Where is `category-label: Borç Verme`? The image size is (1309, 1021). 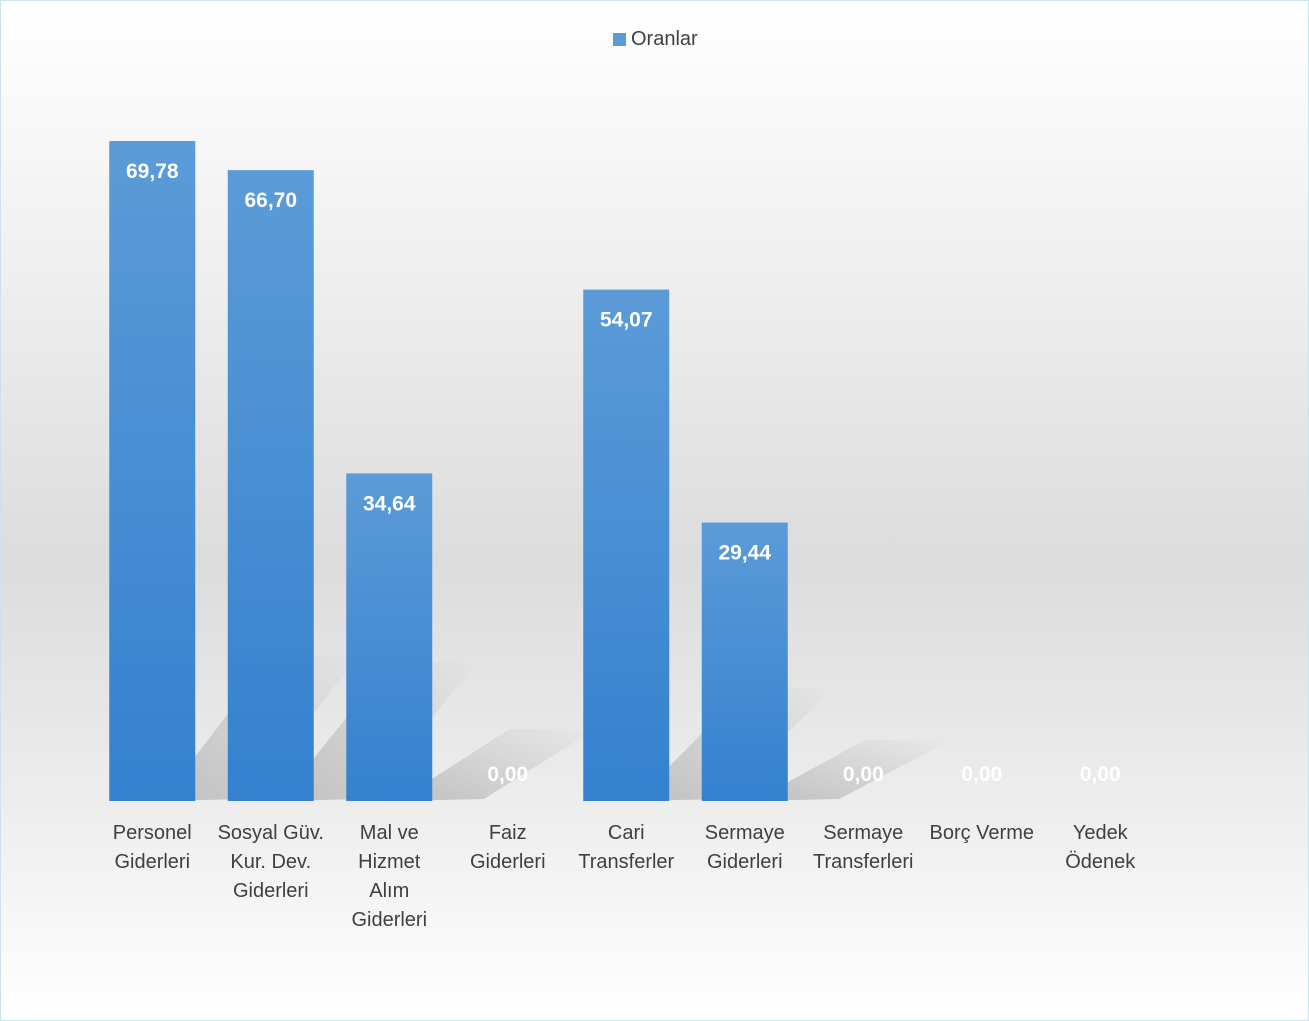
category-label: Borç Verme is located at coordinates (982, 833).